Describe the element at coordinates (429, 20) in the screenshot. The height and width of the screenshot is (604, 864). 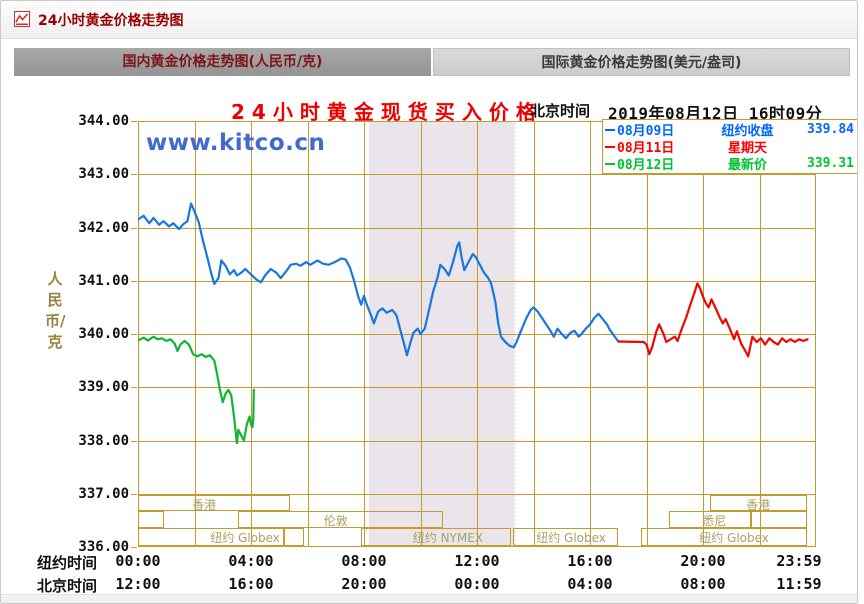
I see `widget-header: 24小时黄金价格走势图` at that location.